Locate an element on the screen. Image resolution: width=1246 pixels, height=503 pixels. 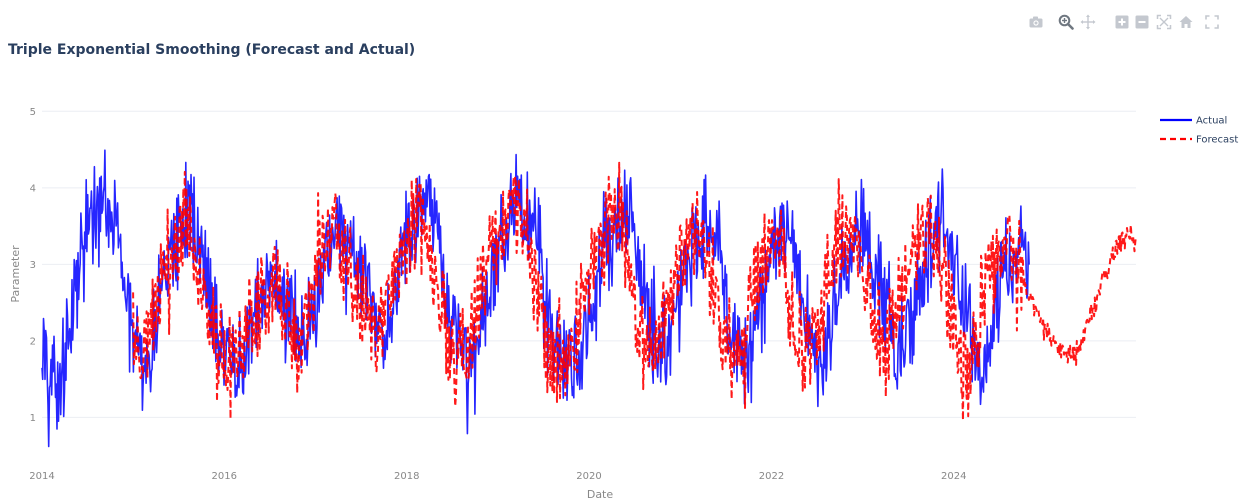
y-tick-label: 4 is located at coordinates (33, 188).